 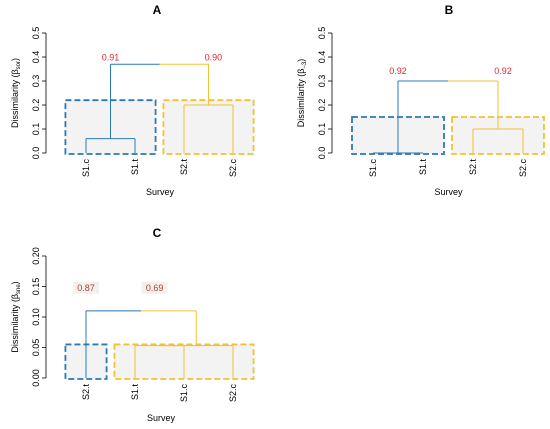 What do you see at coordinates (36, 378) in the screenshot?
I see `y-tick-label: 0.00` at bounding box center [36, 378].